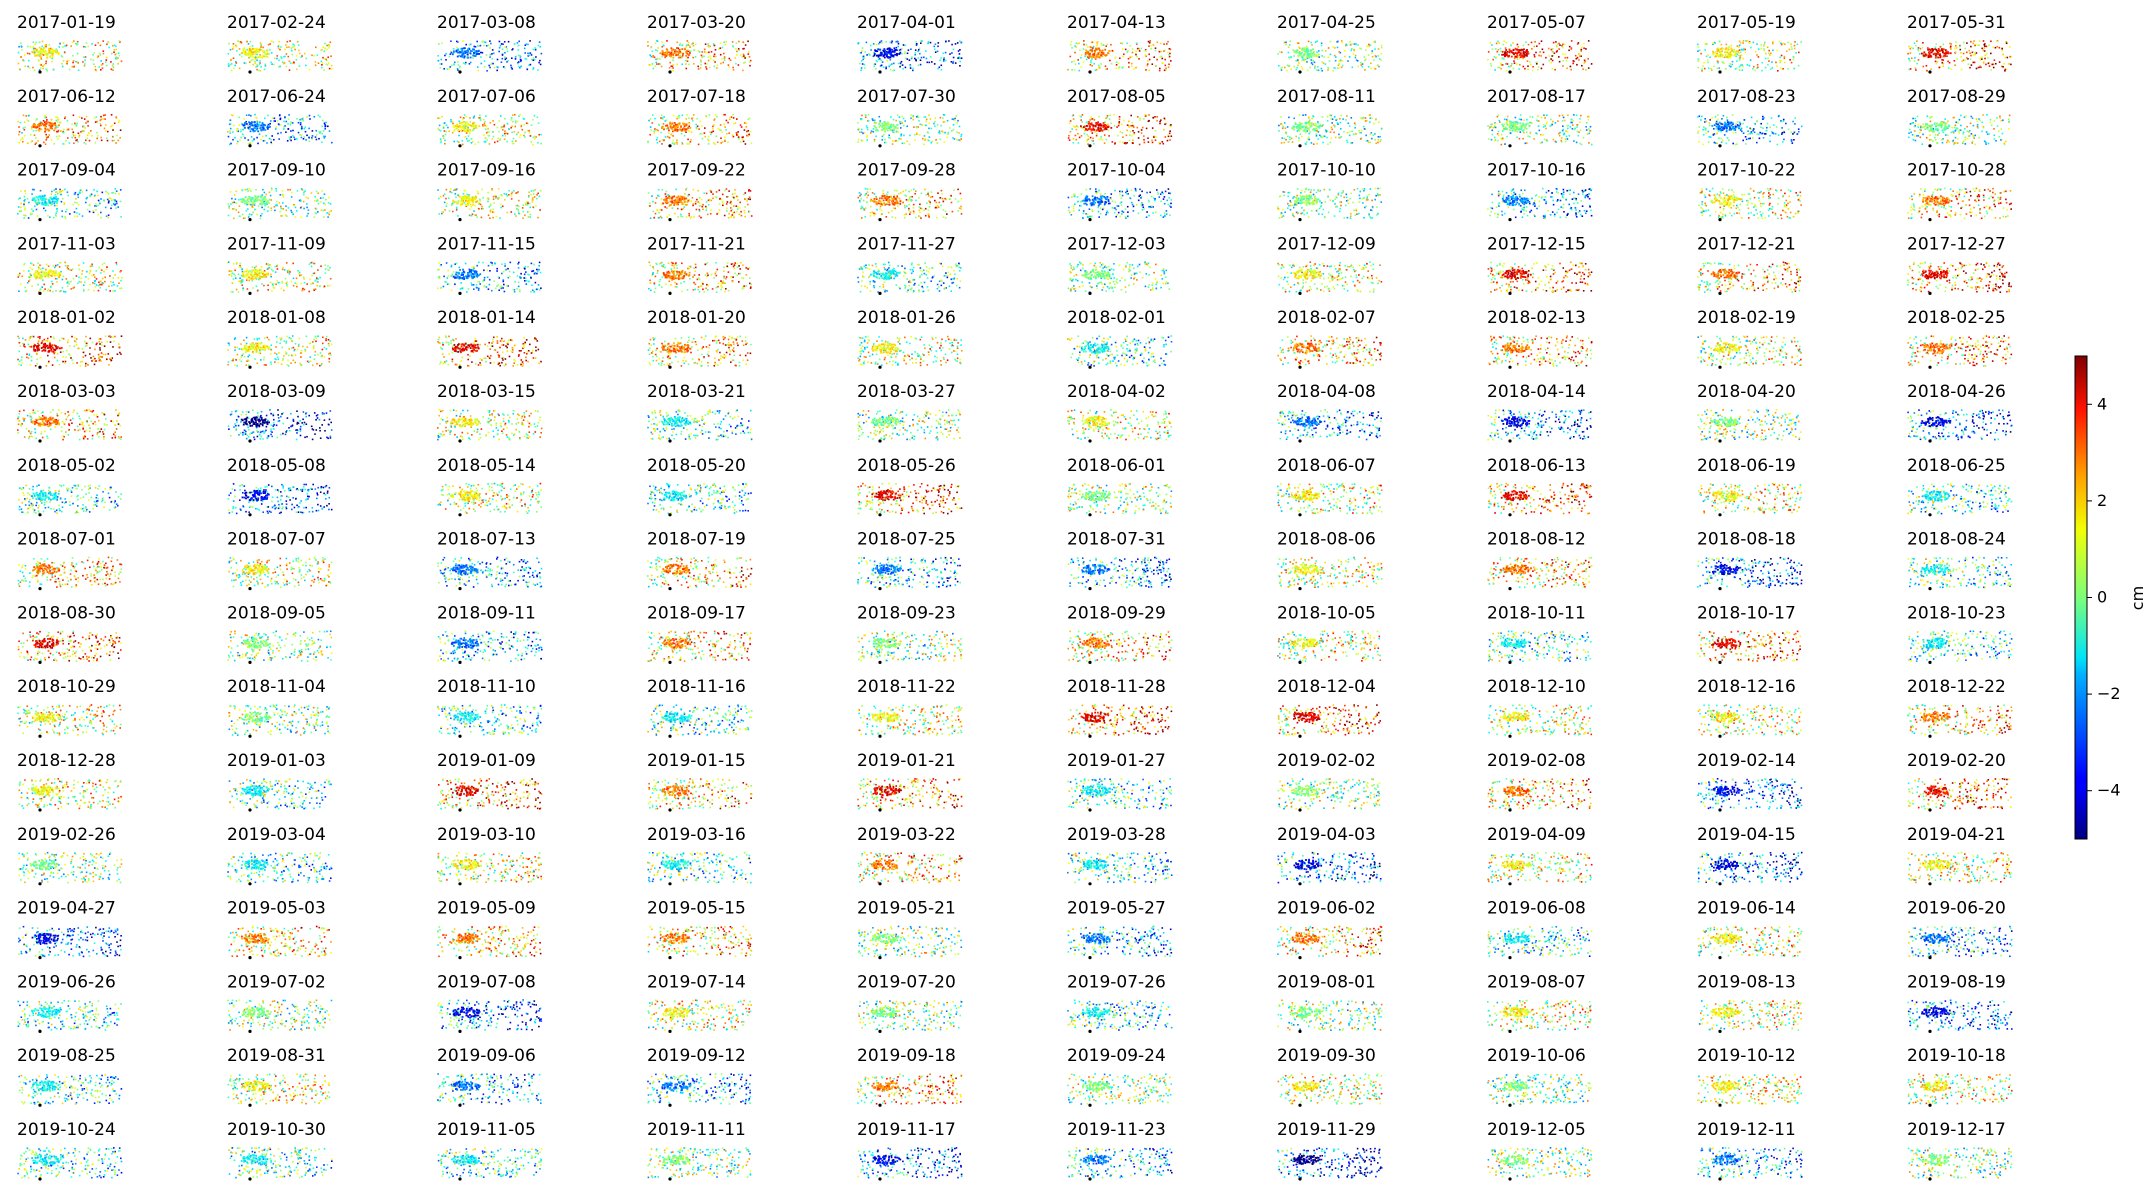 This screenshot has width=2154, height=1187. I want to click on reference-point-marker, so click(1509, 71).